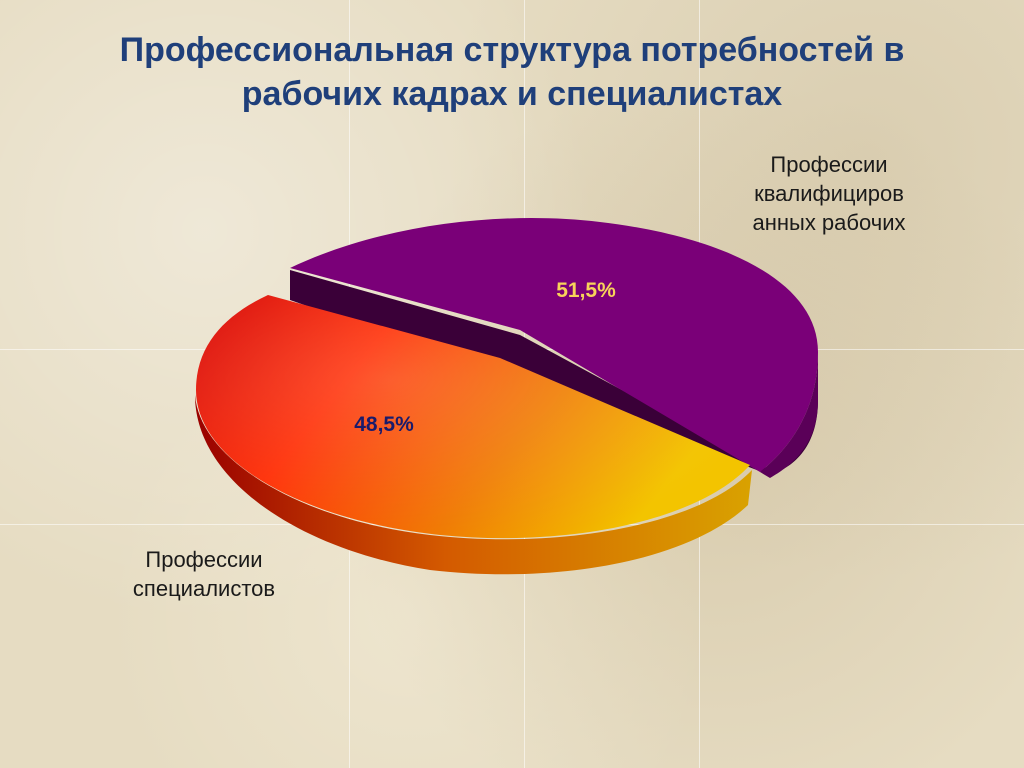 The height and width of the screenshot is (768, 1024). I want to click on legend-label-specialists-line: Профессии, so click(204, 559).